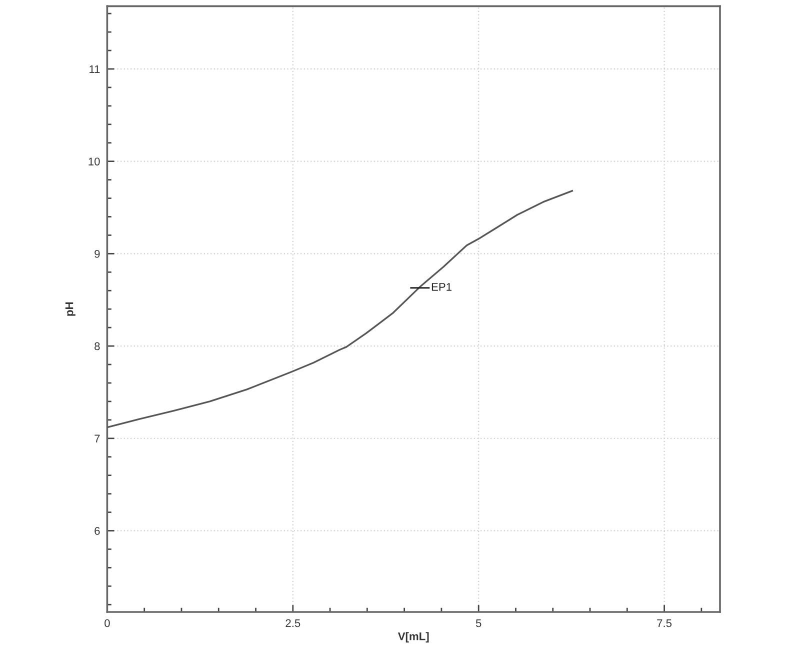 This screenshot has width=800, height=649. What do you see at coordinates (95, 69) in the screenshot?
I see `y-tick-label: 11` at bounding box center [95, 69].